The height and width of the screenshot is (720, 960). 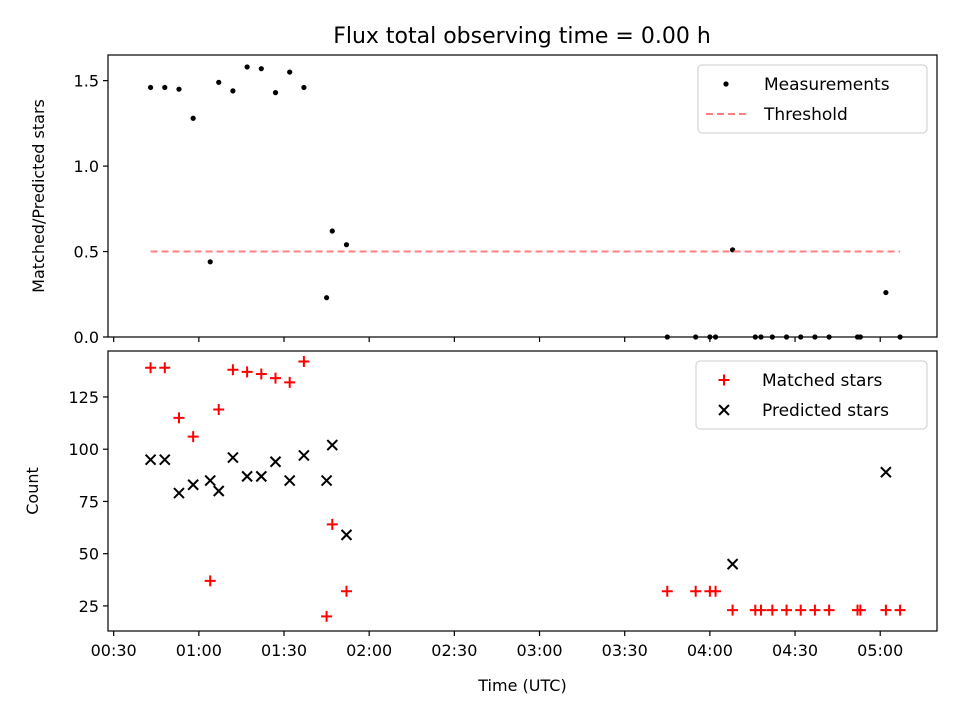 What do you see at coordinates (284, 650) in the screenshot?
I see `x-tick-label: 01:30` at bounding box center [284, 650].